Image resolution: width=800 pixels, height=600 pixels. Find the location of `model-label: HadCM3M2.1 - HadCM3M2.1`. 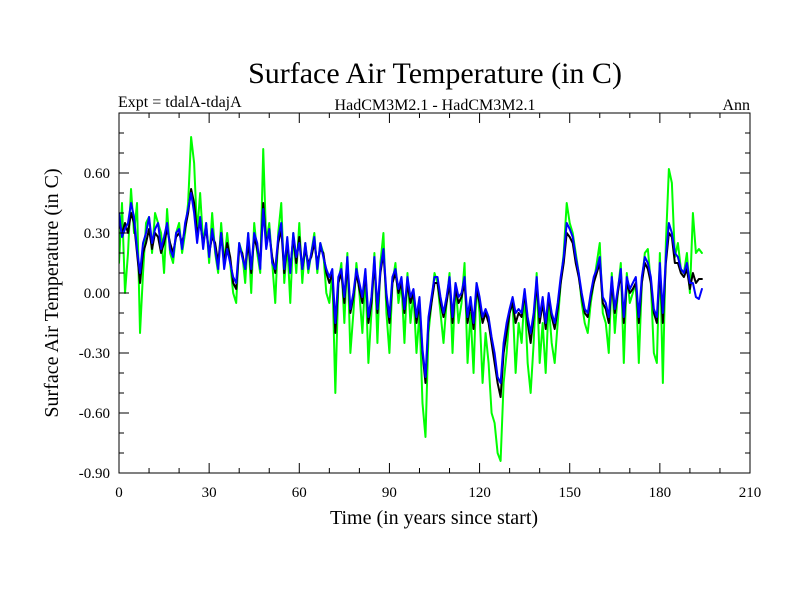

model-label: HadCM3M2.1 - HadCM3M2.1 is located at coordinates (435, 105).